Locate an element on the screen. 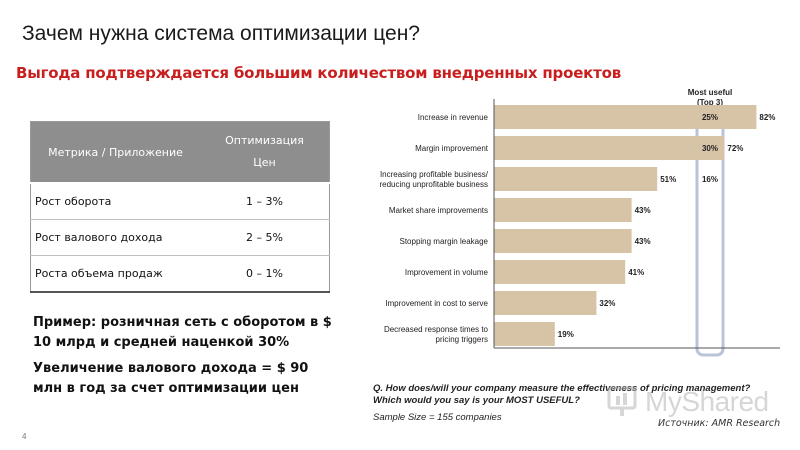 The height and width of the screenshot is (450, 800). category-label: Improvement in cost to serve is located at coordinates (436, 303).